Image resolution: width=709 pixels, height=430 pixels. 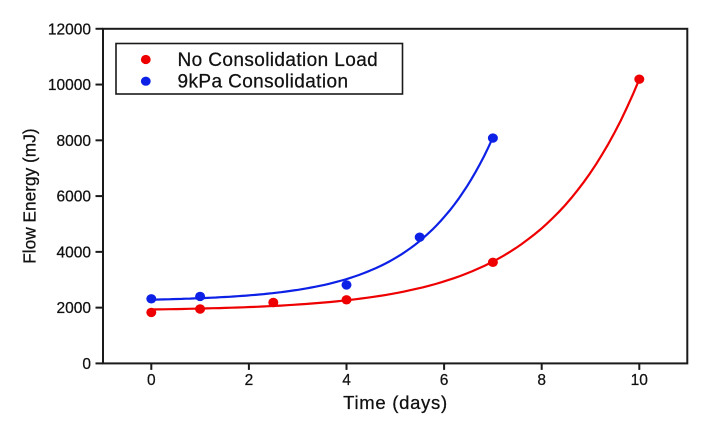 I want to click on svg-text: 4, so click(x=346, y=380).